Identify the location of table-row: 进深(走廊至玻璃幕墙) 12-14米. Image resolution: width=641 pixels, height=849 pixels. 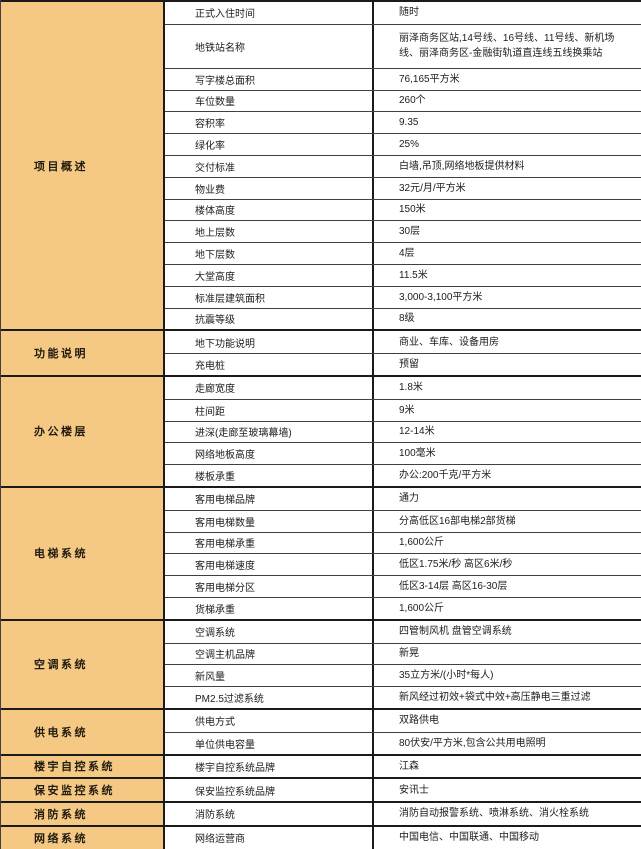
(403, 431).